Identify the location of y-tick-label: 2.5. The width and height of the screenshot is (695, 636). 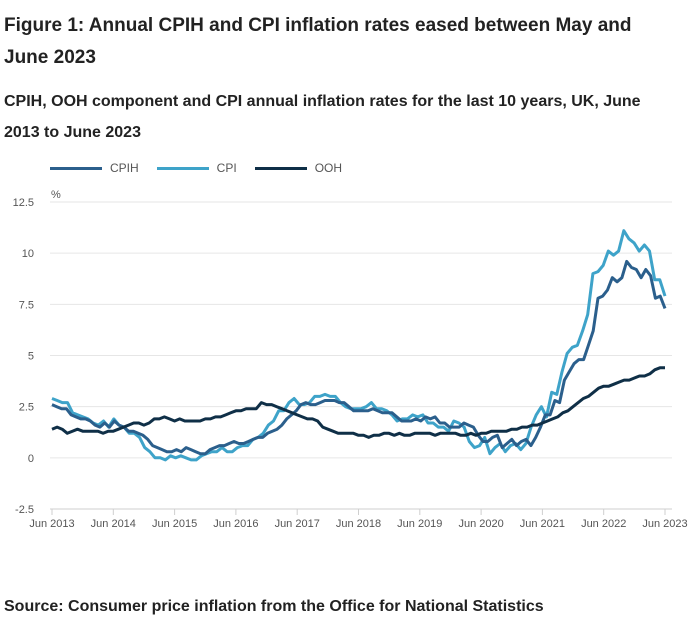
(26, 408).